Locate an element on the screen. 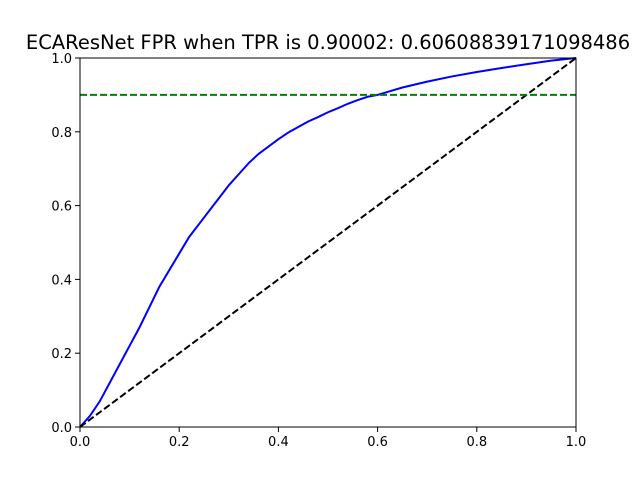 The image size is (640, 480). y-tick-label: 0.2 is located at coordinates (61, 354).